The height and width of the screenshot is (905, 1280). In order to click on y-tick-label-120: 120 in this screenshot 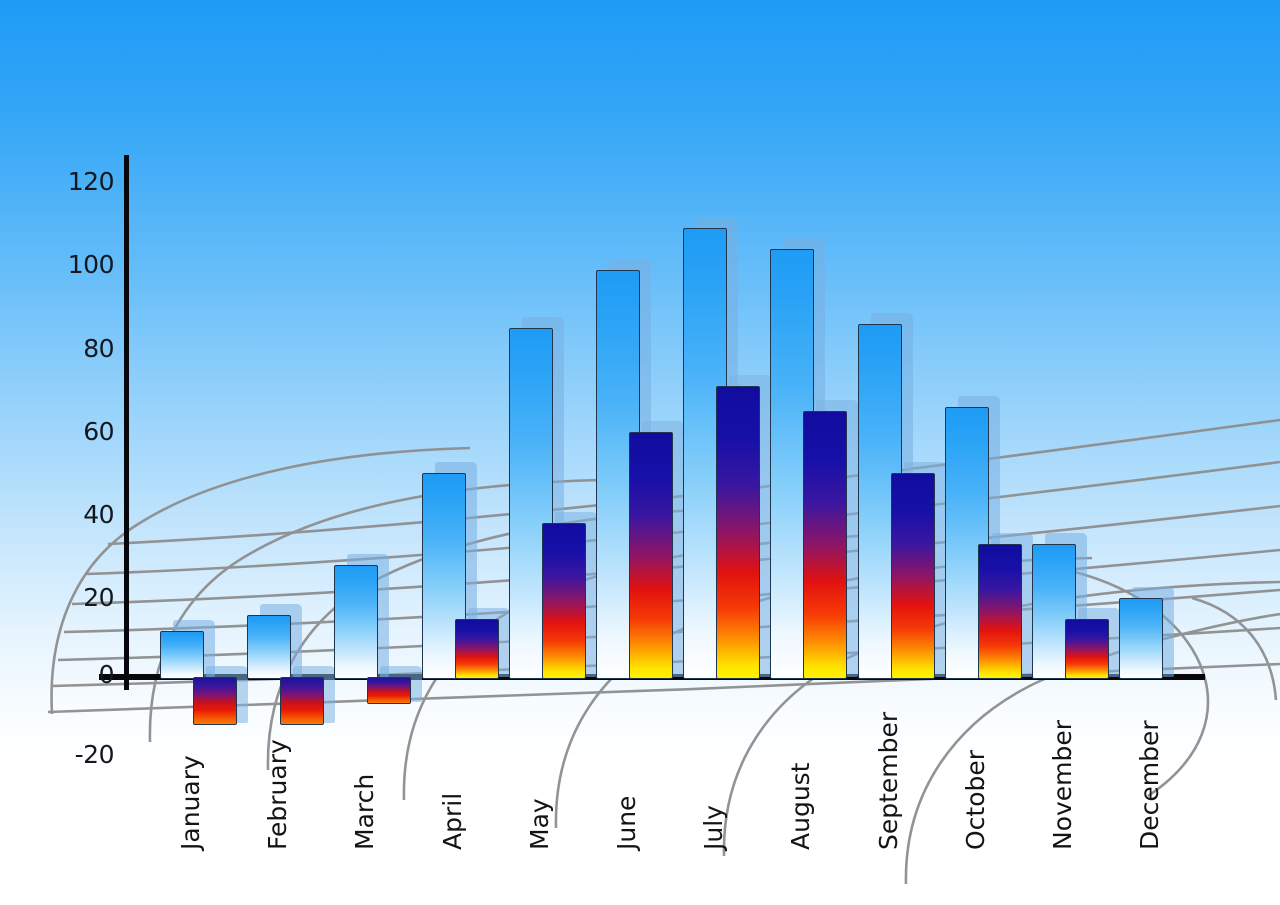, I will do `click(91, 181)`.